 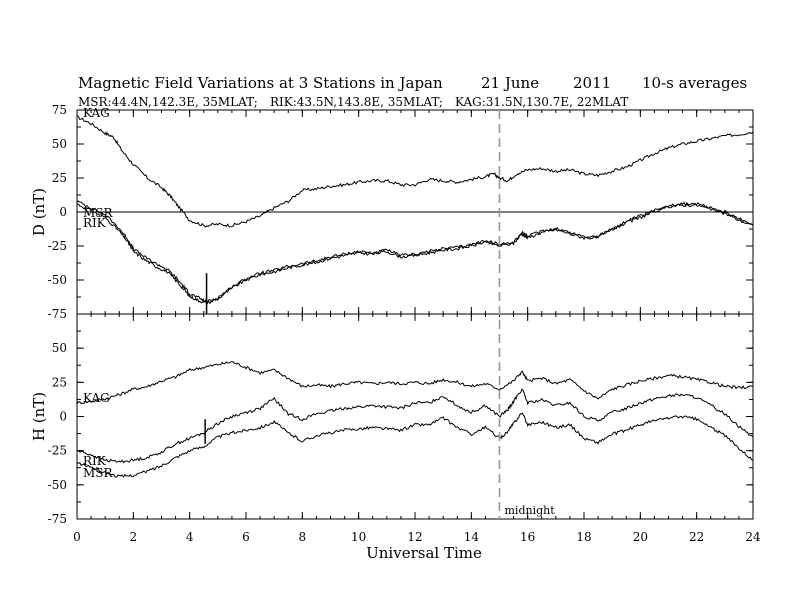 I want to click on chart-averaging: 10-s averages, so click(x=694, y=83).